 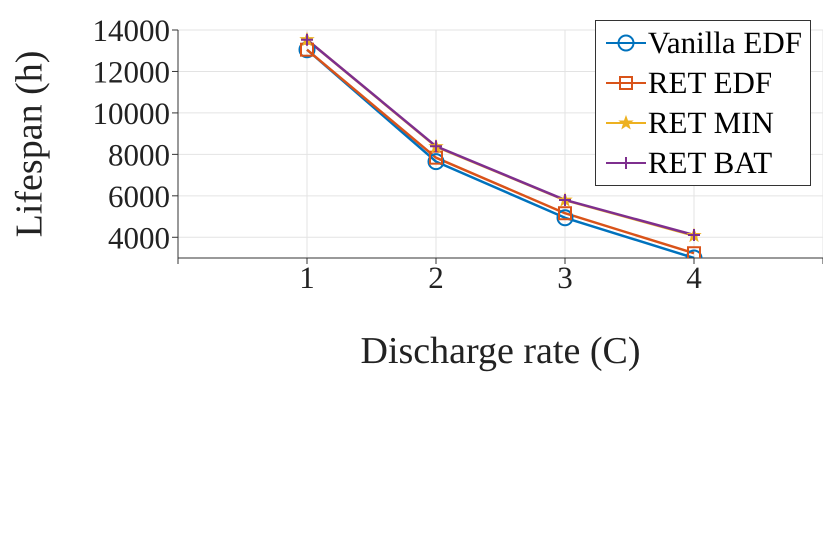 I want to click on legend-label: RET EDF, so click(x=710, y=83).